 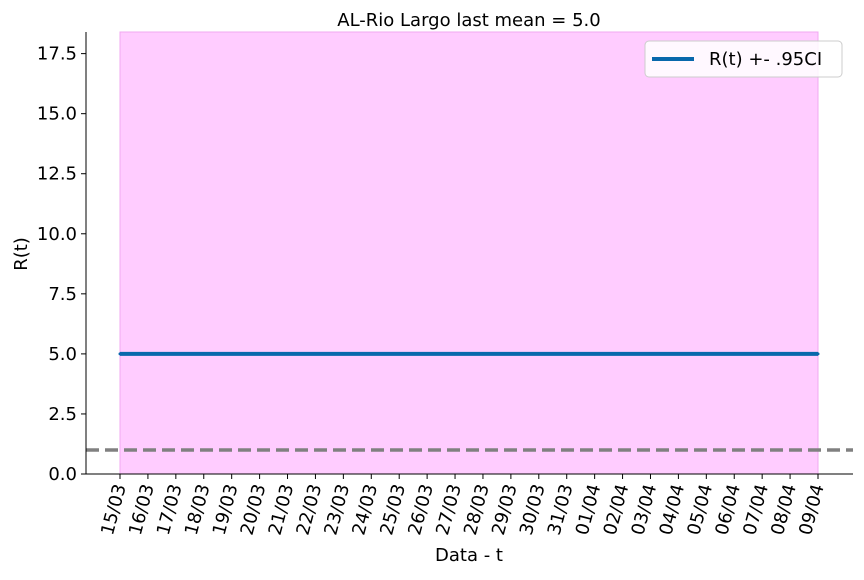 What do you see at coordinates (57, 54) in the screenshot?
I see `y-tick-label: 17.5` at bounding box center [57, 54].